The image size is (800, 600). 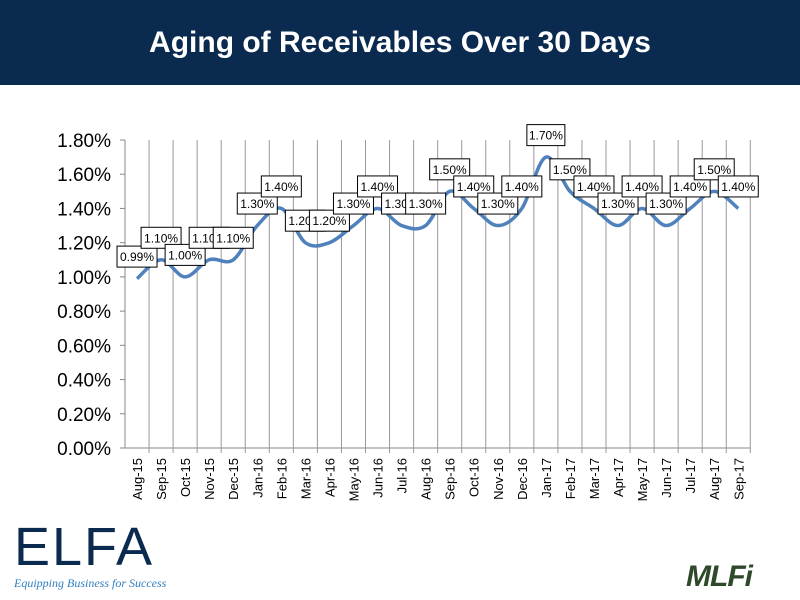 What do you see at coordinates (719, 576) in the screenshot?
I see `mlfi-logo: MLFi` at bounding box center [719, 576].